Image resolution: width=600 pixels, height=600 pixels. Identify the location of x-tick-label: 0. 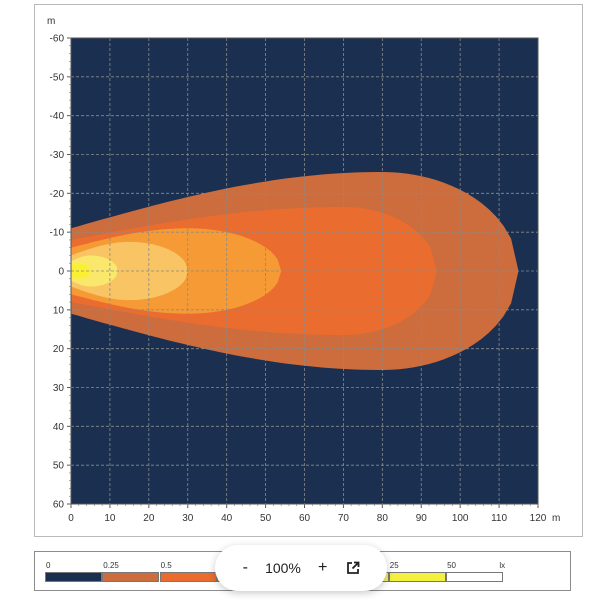
(71, 518).